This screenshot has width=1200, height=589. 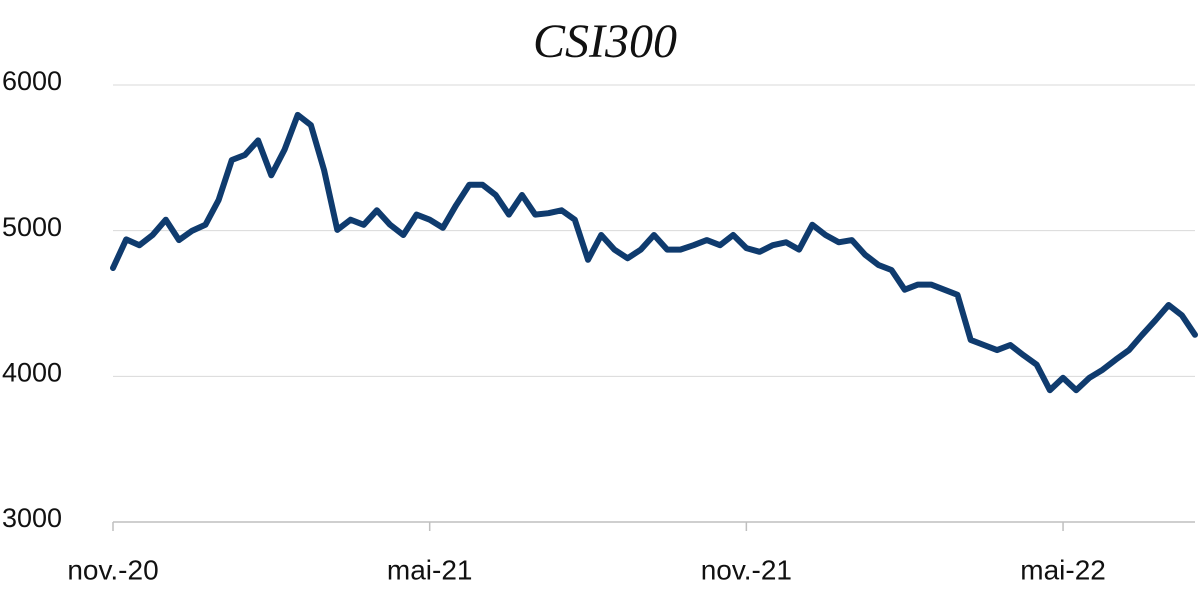 What do you see at coordinates (112, 569) in the screenshot?
I see `x-tick-label: nov.-20` at bounding box center [112, 569].